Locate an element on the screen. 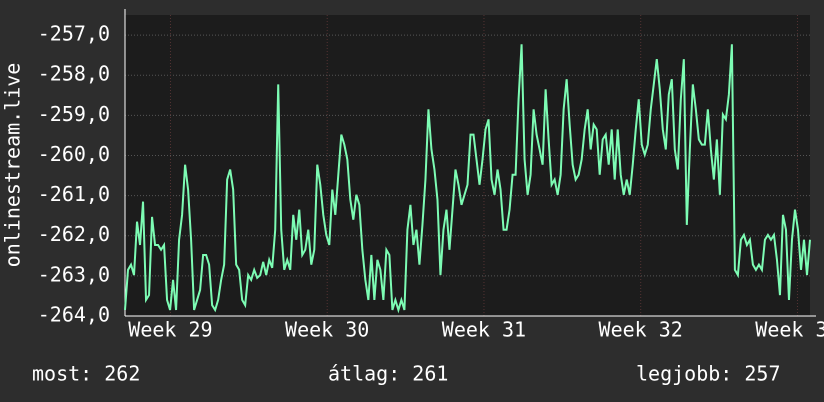 Image resolution: width=824 pixels, height=402 pixels. footer-average: átlag: 261 is located at coordinates (388, 374).